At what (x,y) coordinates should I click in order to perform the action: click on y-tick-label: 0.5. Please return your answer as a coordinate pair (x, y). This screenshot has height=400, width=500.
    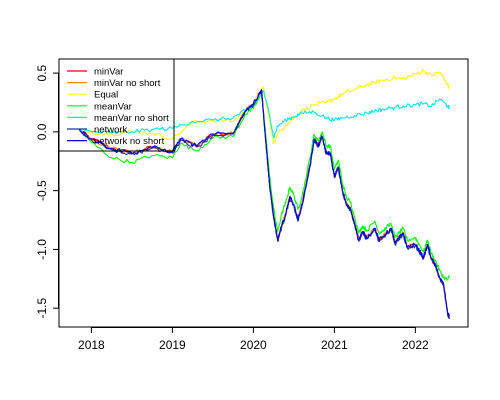
    Looking at the image, I should click on (42, 72).